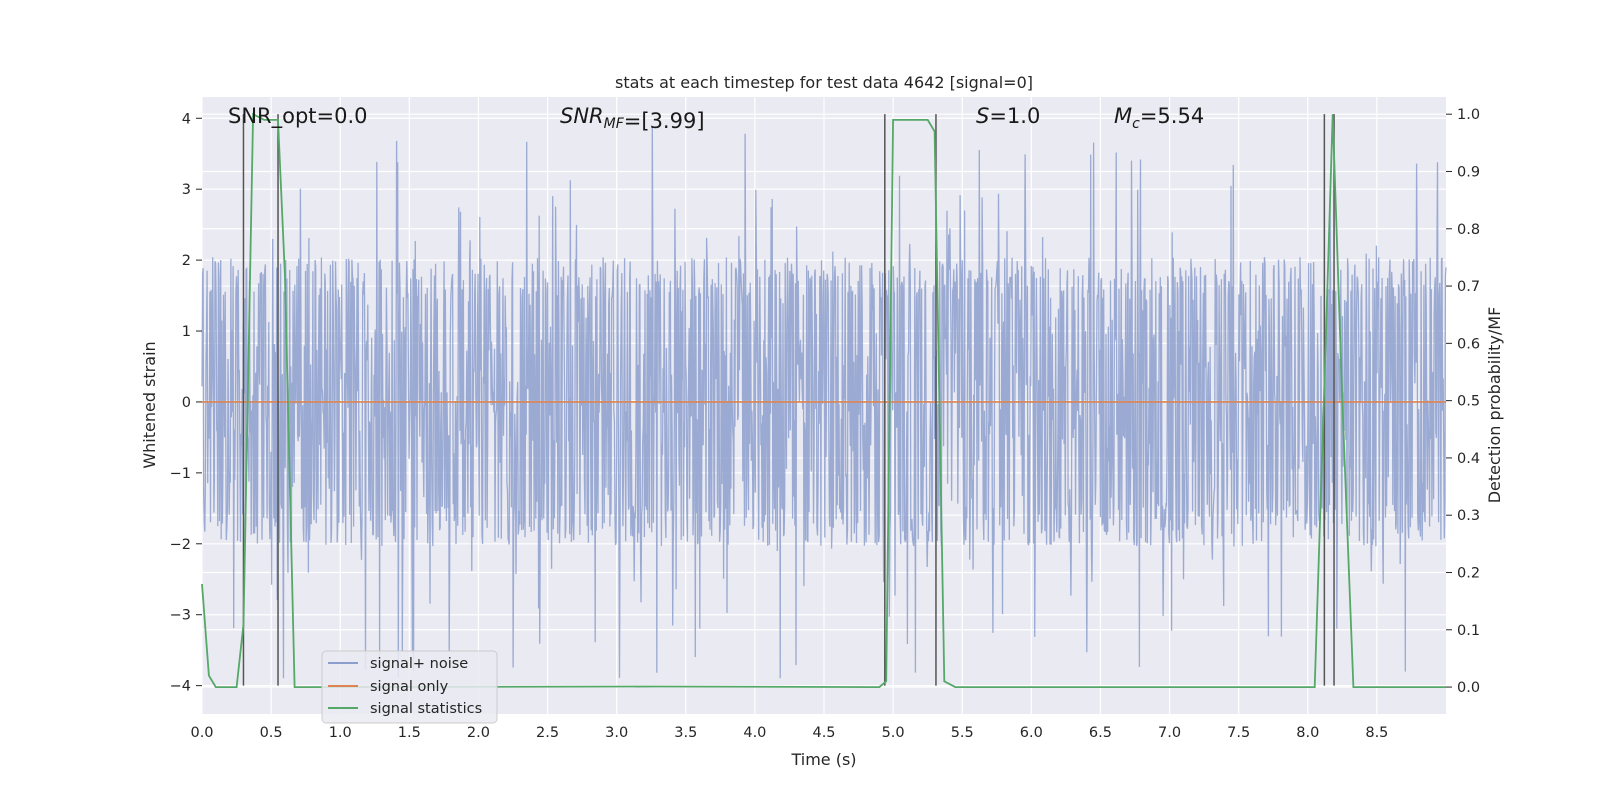 The image size is (1600, 800). What do you see at coordinates (1031, 733) in the screenshot?
I see `x-tick-label: 6.0` at bounding box center [1031, 733].